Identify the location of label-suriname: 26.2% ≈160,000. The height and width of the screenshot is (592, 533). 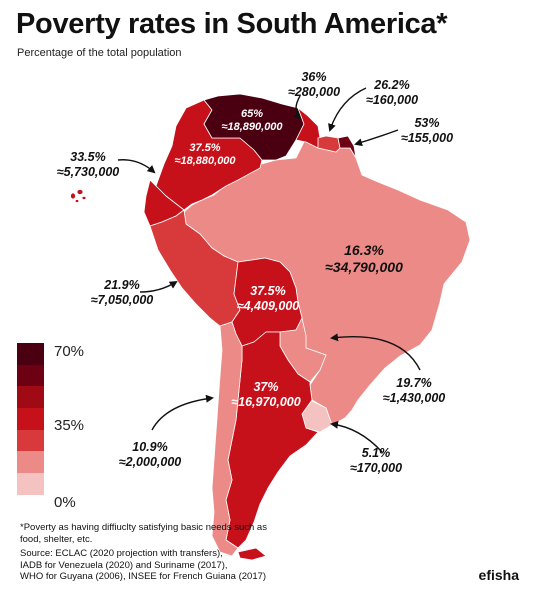
(392, 93).